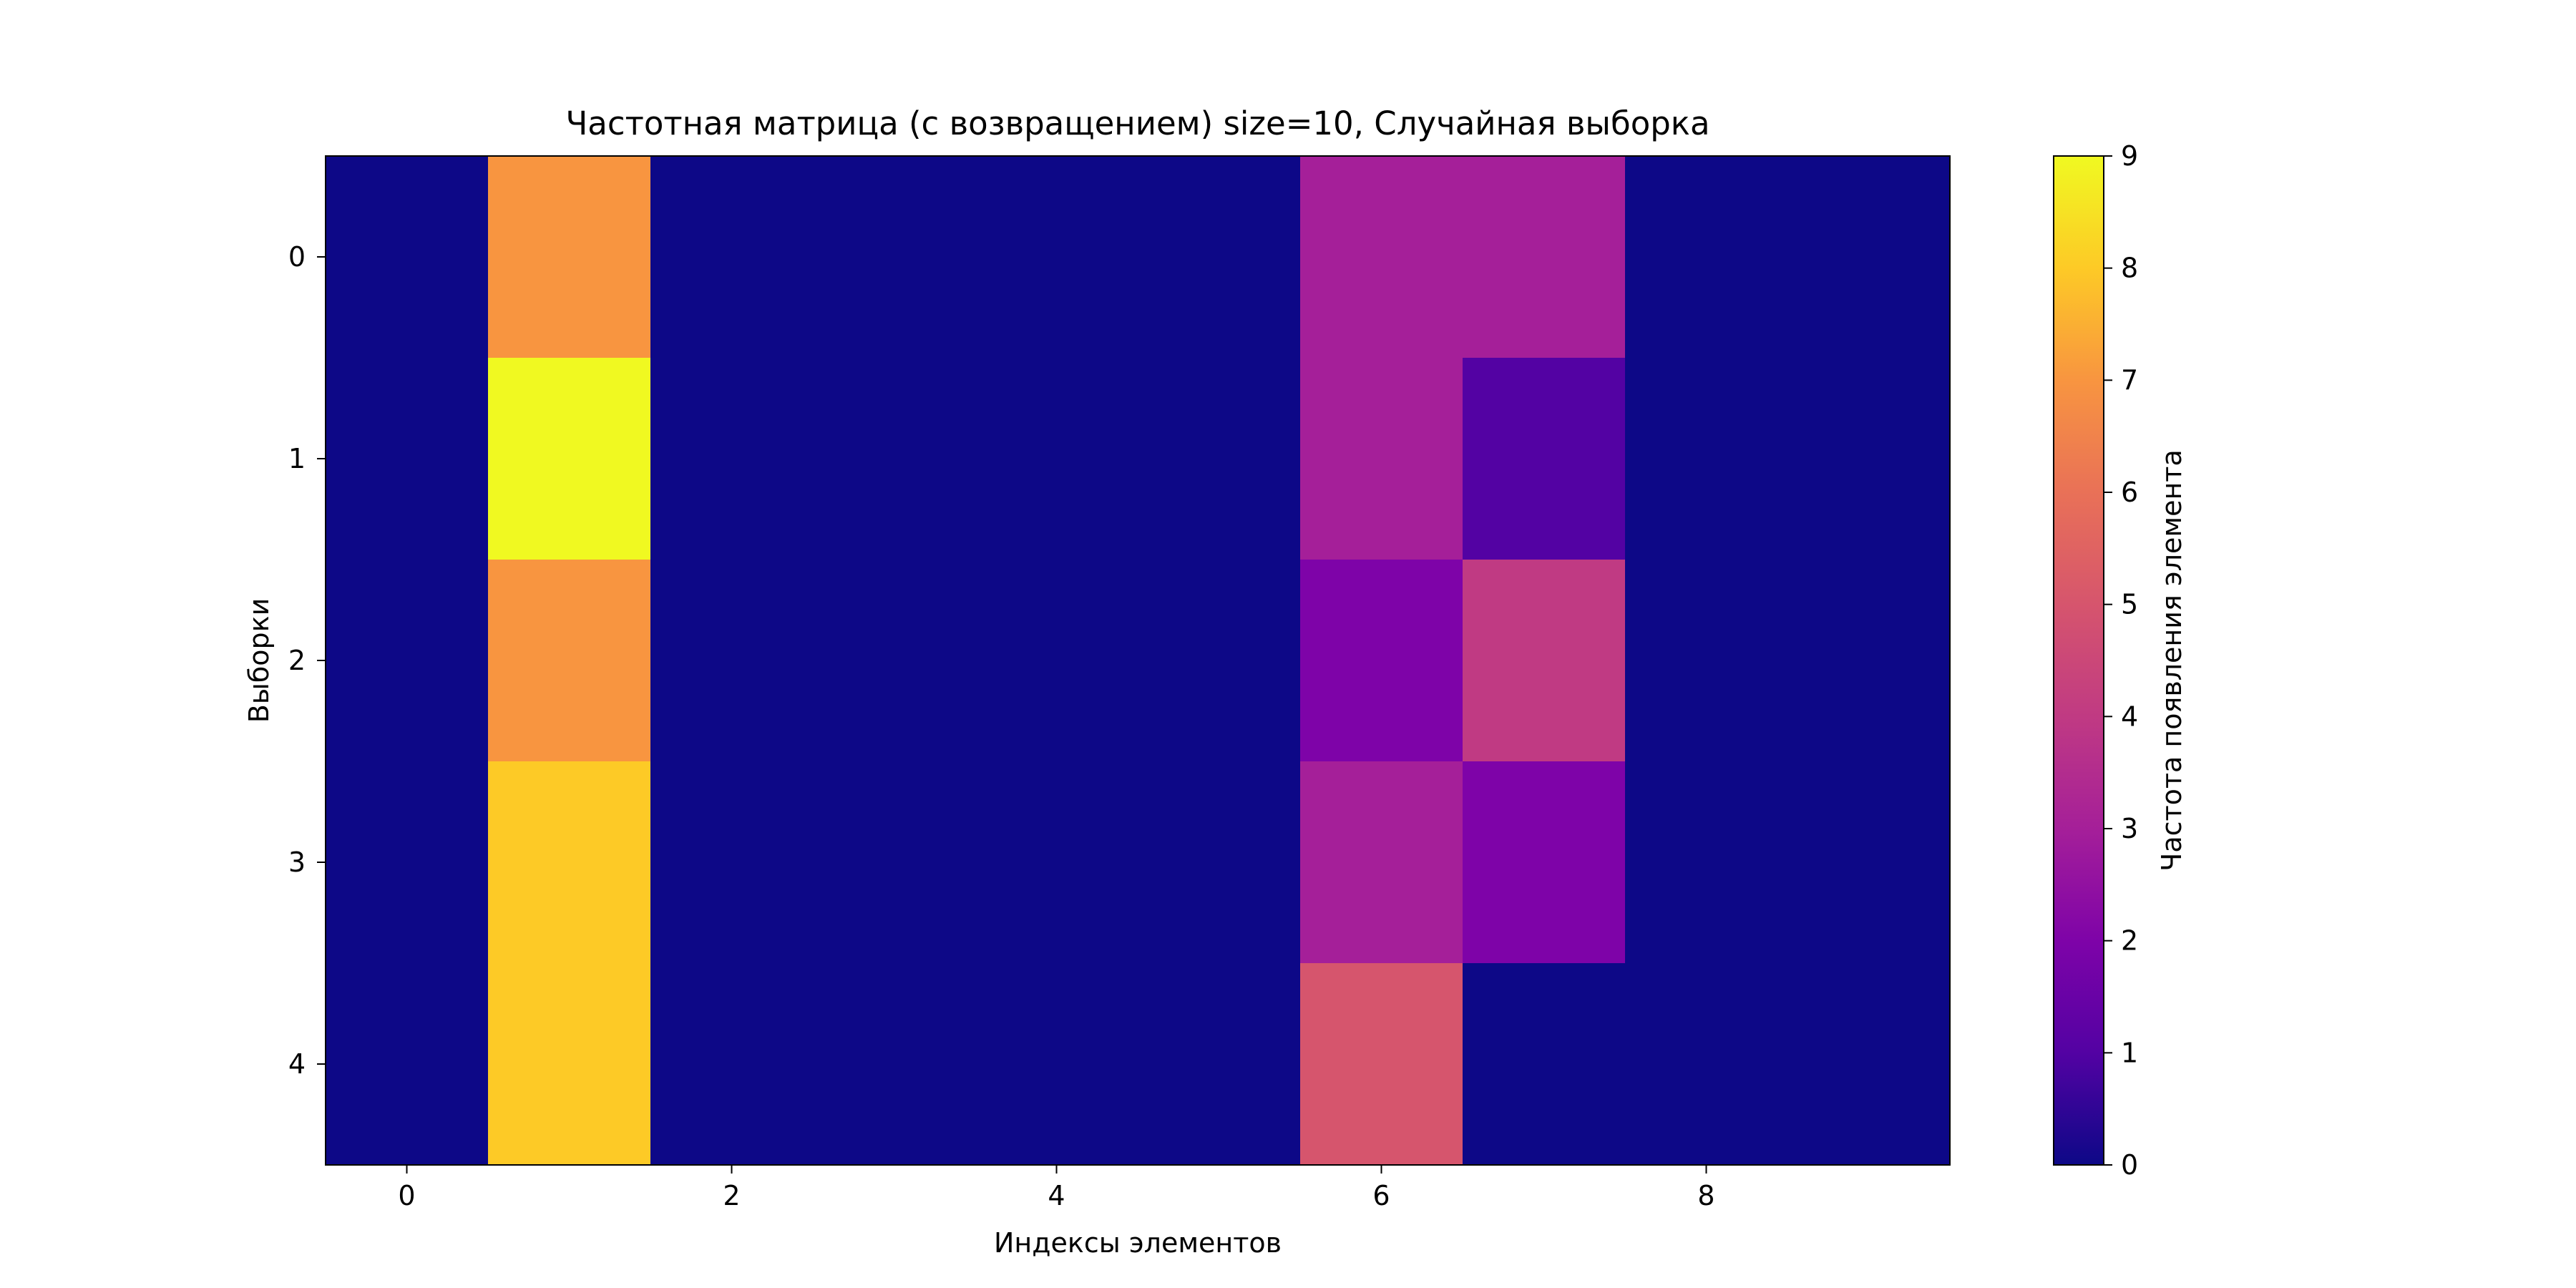  What do you see at coordinates (1544, 1064) in the screenshot?
I see `heatmap-cell-r4-c7` at bounding box center [1544, 1064].